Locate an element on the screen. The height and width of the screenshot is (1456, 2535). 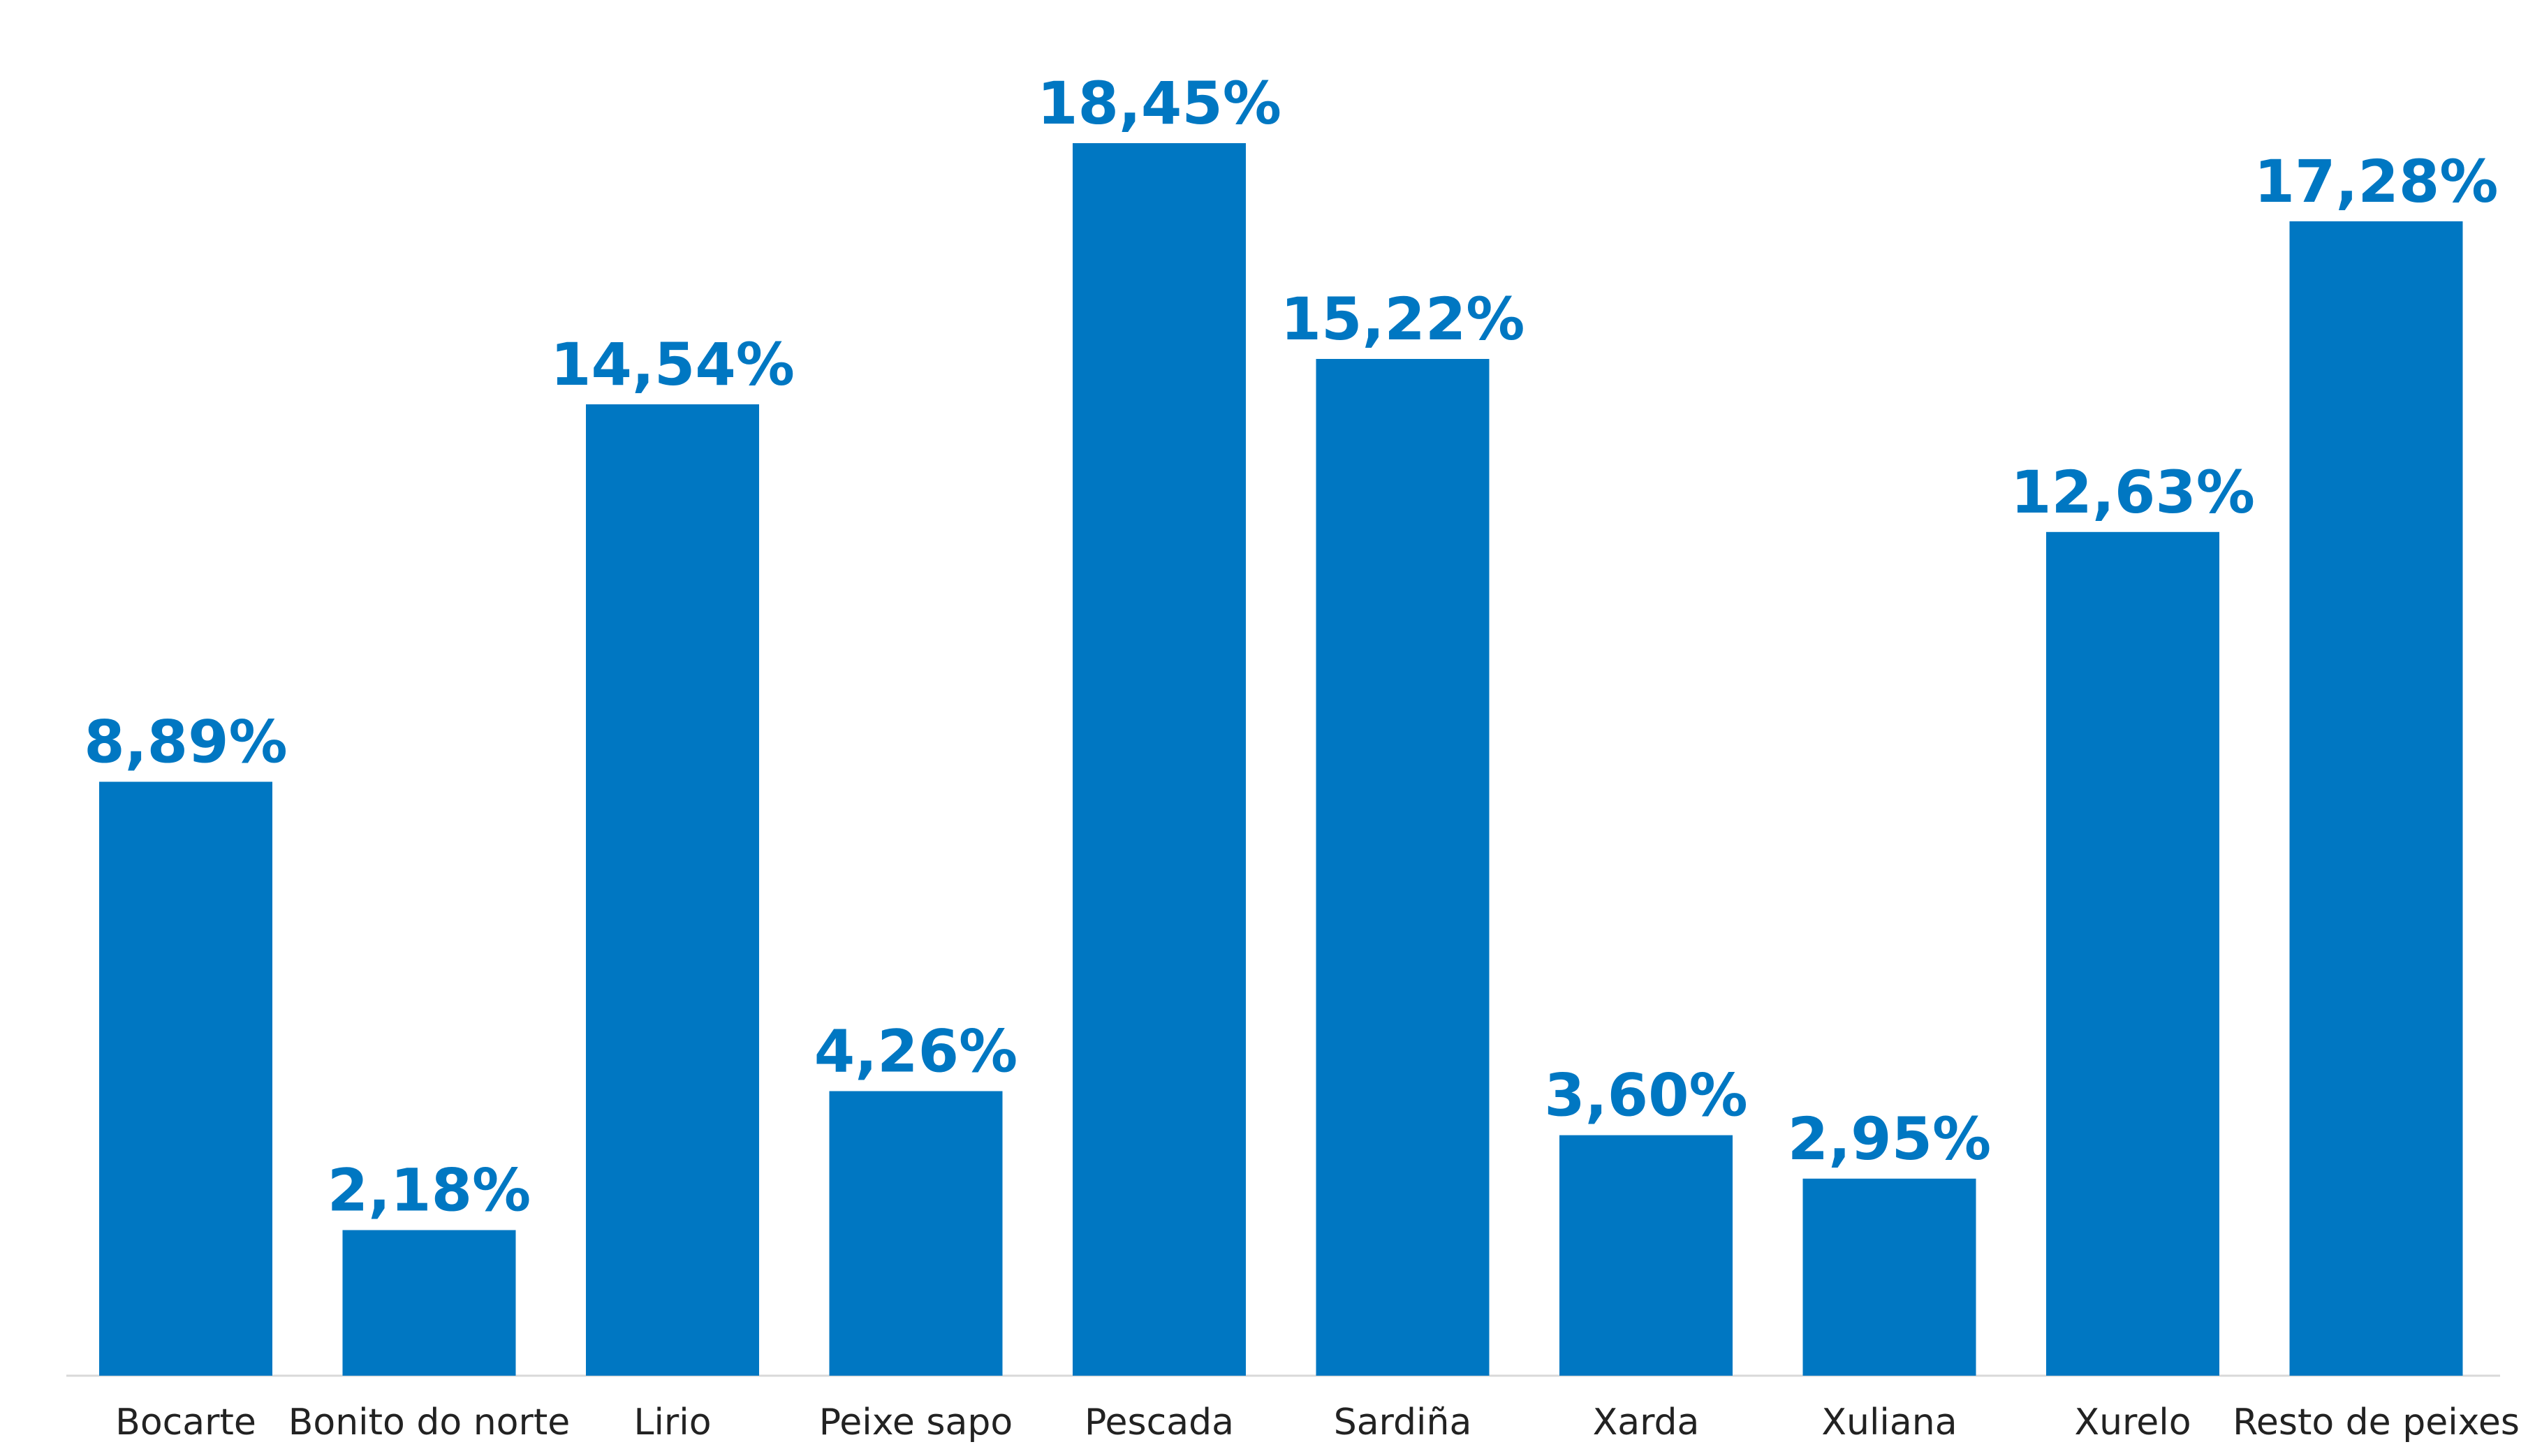
value-label-9: 17,28% is located at coordinates (2376, 182).